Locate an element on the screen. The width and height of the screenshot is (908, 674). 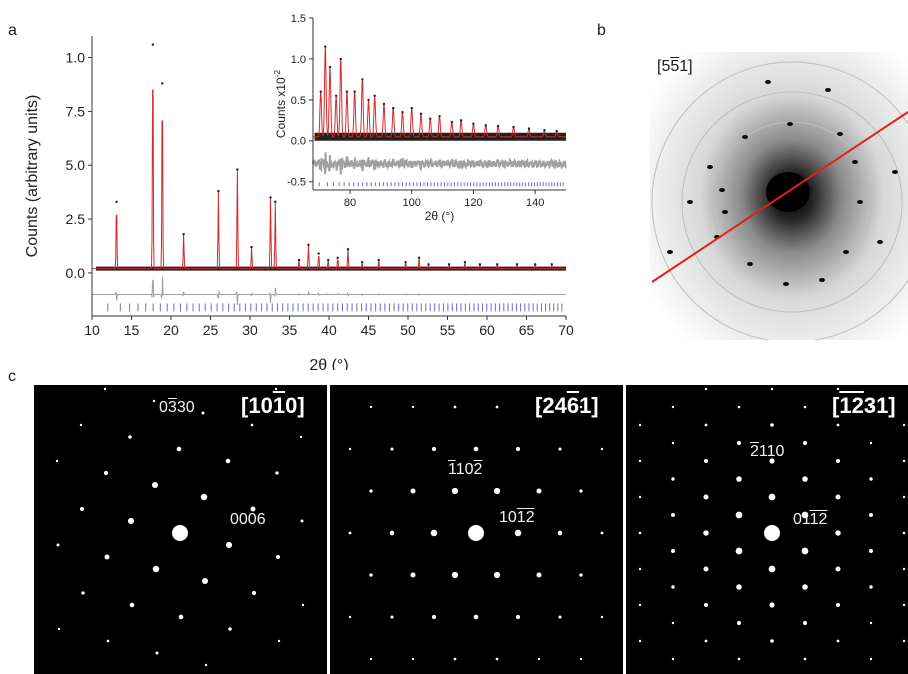
reflection-index-label: 1012 is located at coordinates (517, 517).